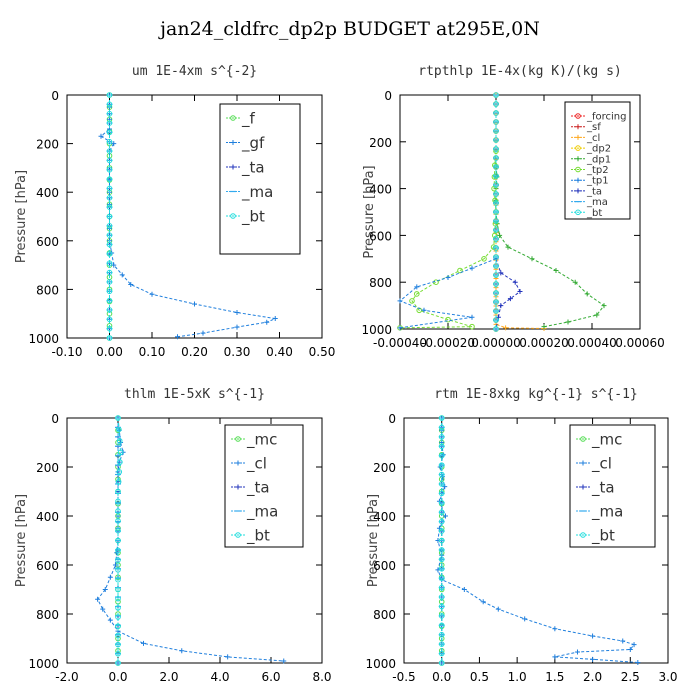  What do you see at coordinates (194, 352) in the screenshot?
I see `x-tick-label: 0.20` at bounding box center [194, 352].